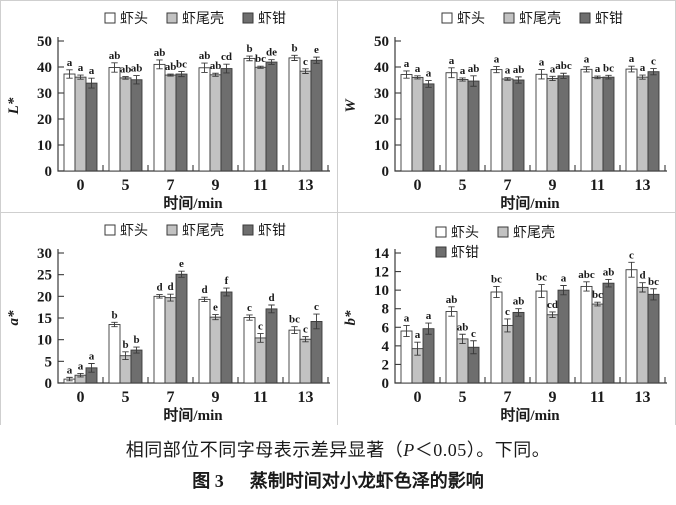 This screenshot has width=676, height=505. Describe the element at coordinates (215, 308) in the screenshot. I see `significance-letter: e` at that location.